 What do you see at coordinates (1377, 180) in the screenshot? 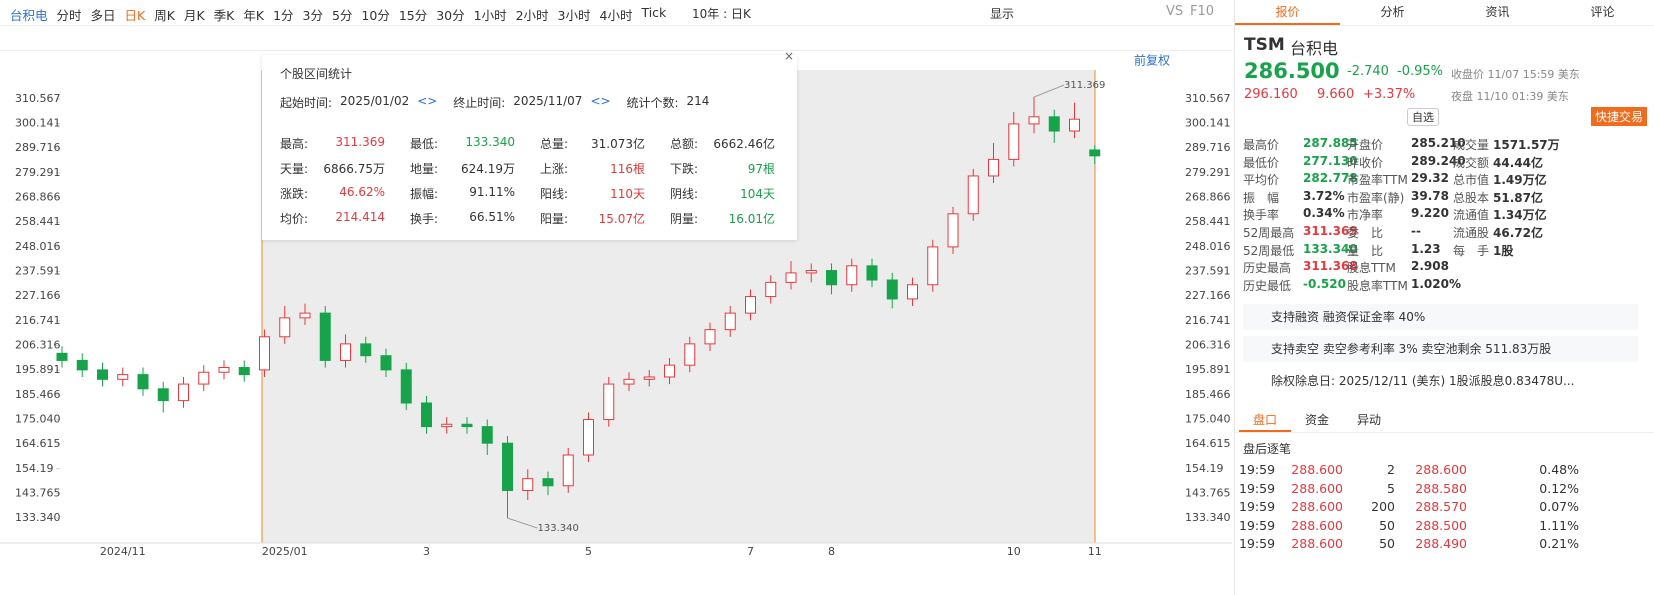
I see `quote-label: 市盈率TTM` at bounding box center [1377, 180].